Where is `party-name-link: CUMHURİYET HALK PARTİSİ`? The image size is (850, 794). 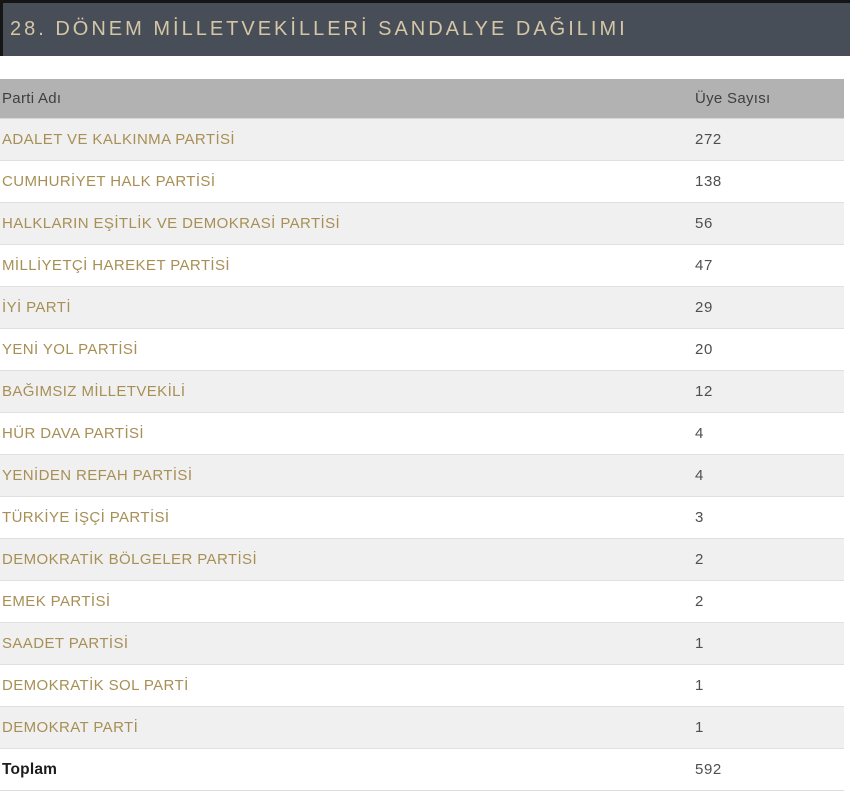
party-name-link: CUMHURİYET HALK PARTİSİ is located at coordinates (109, 181).